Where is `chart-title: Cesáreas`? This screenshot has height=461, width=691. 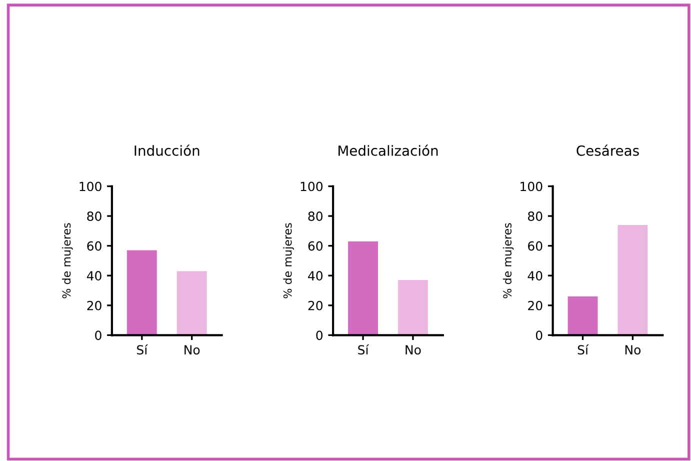
chart-title: Cesáreas is located at coordinates (607, 150).